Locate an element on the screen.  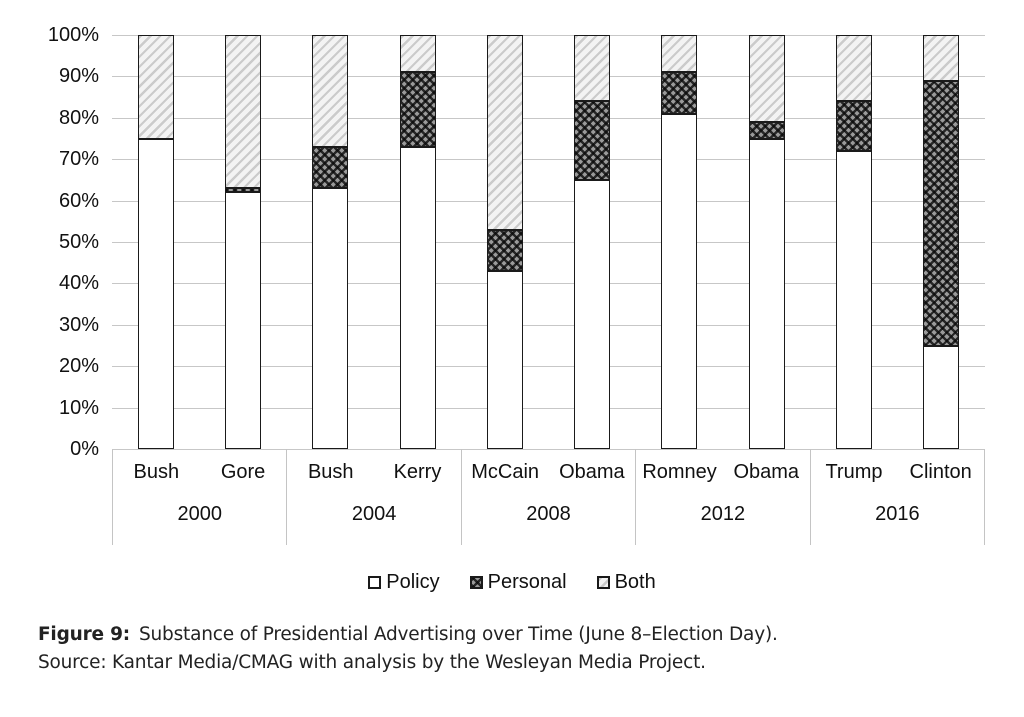
y-axis-tick-label: 0% is located at coordinates (84, 449).